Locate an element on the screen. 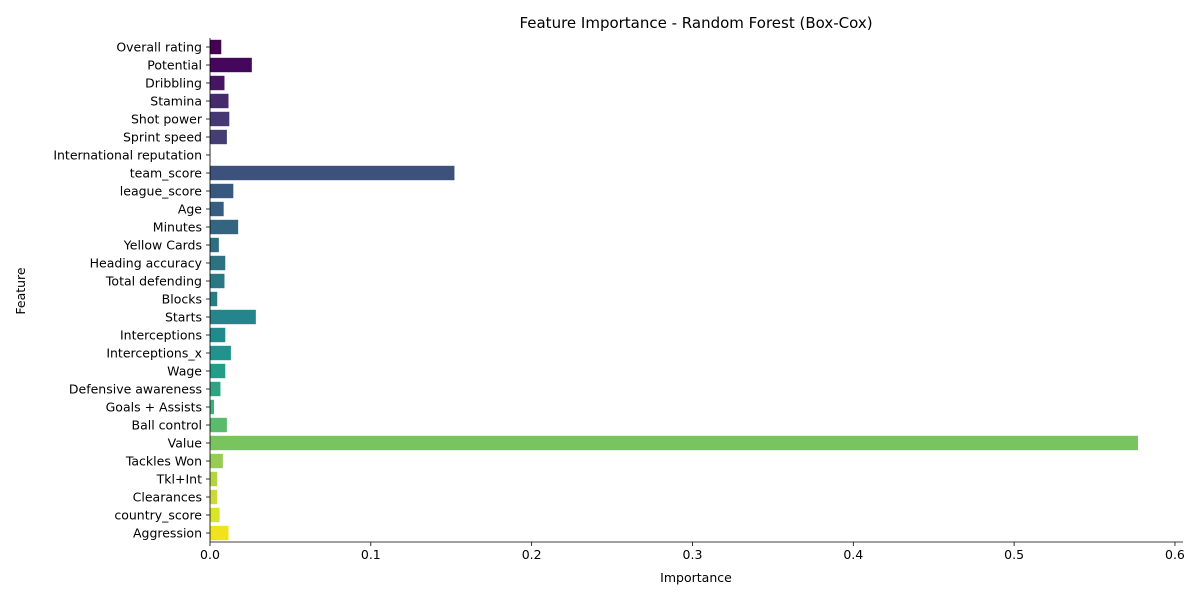 The image size is (1200, 600). y-tick-label: Defensive awareness is located at coordinates (135, 389).